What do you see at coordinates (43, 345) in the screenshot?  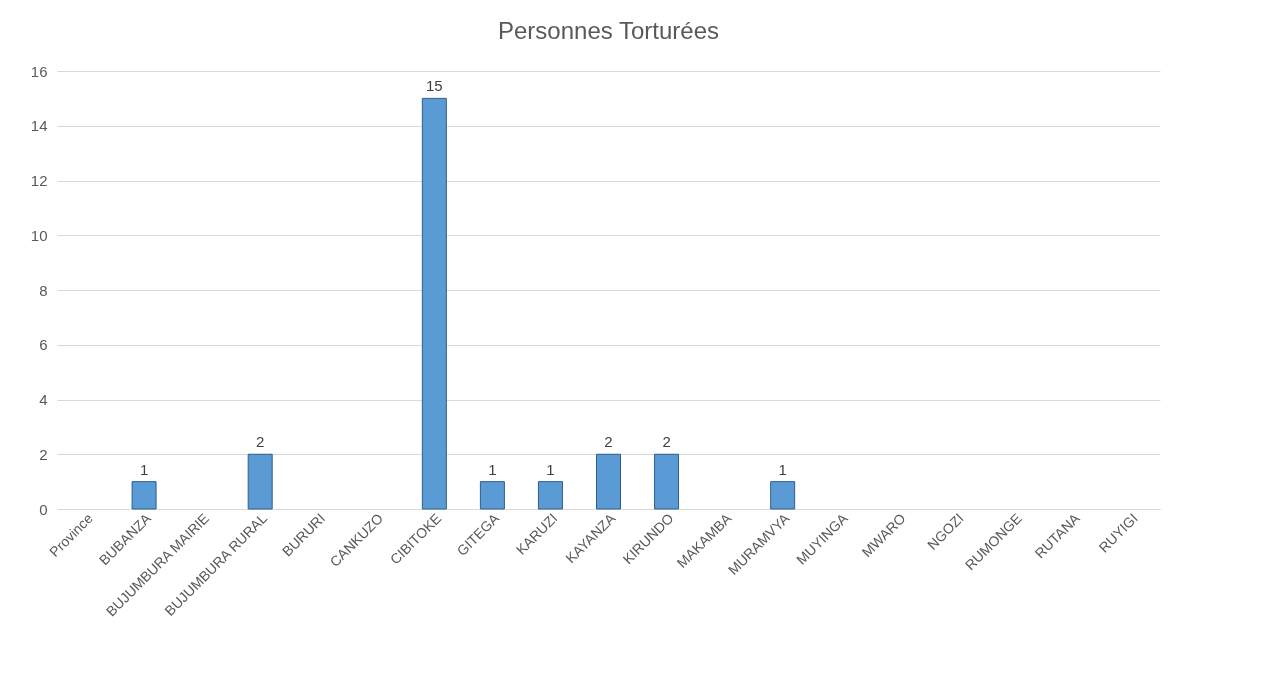 I see `y-tick-label: 6` at bounding box center [43, 345].